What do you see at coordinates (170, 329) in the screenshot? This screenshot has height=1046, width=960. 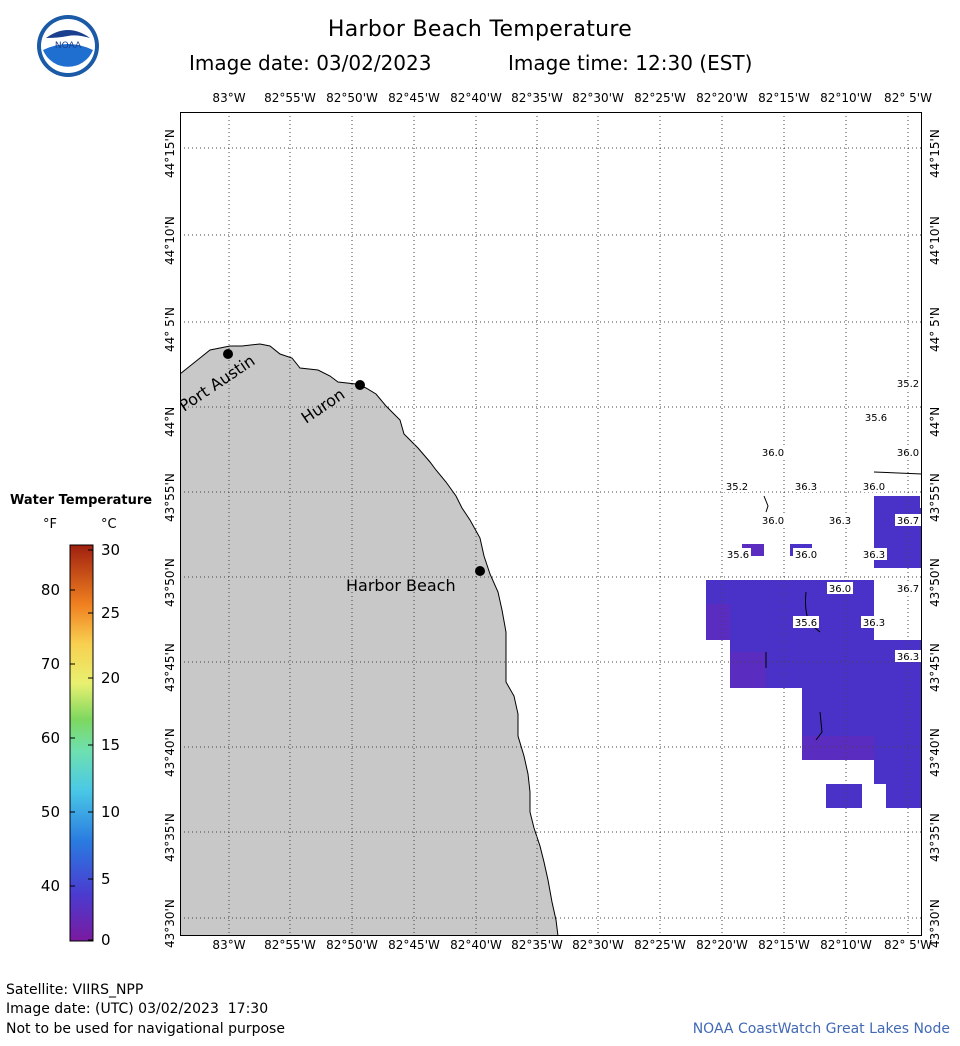 I see `lat-label-left: 44° 5'N` at bounding box center [170, 329].